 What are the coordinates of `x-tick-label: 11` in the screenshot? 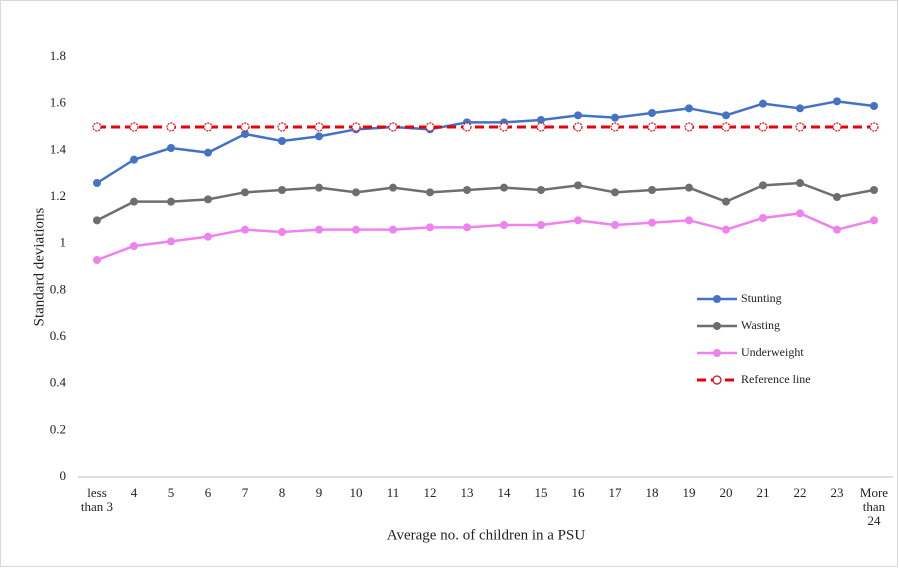 It's located at (393, 492).